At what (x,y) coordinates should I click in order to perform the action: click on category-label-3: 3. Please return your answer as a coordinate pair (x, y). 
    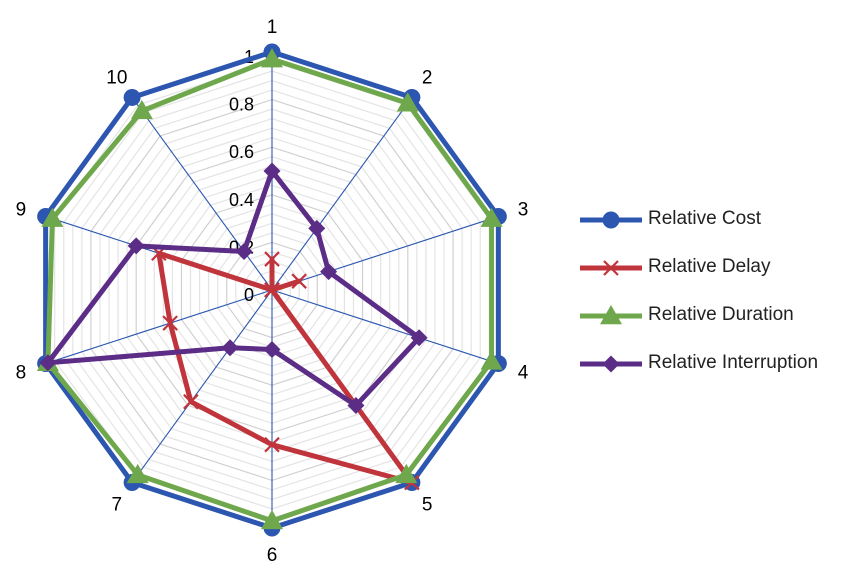
    Looking at the image, I should click on (523, 209).